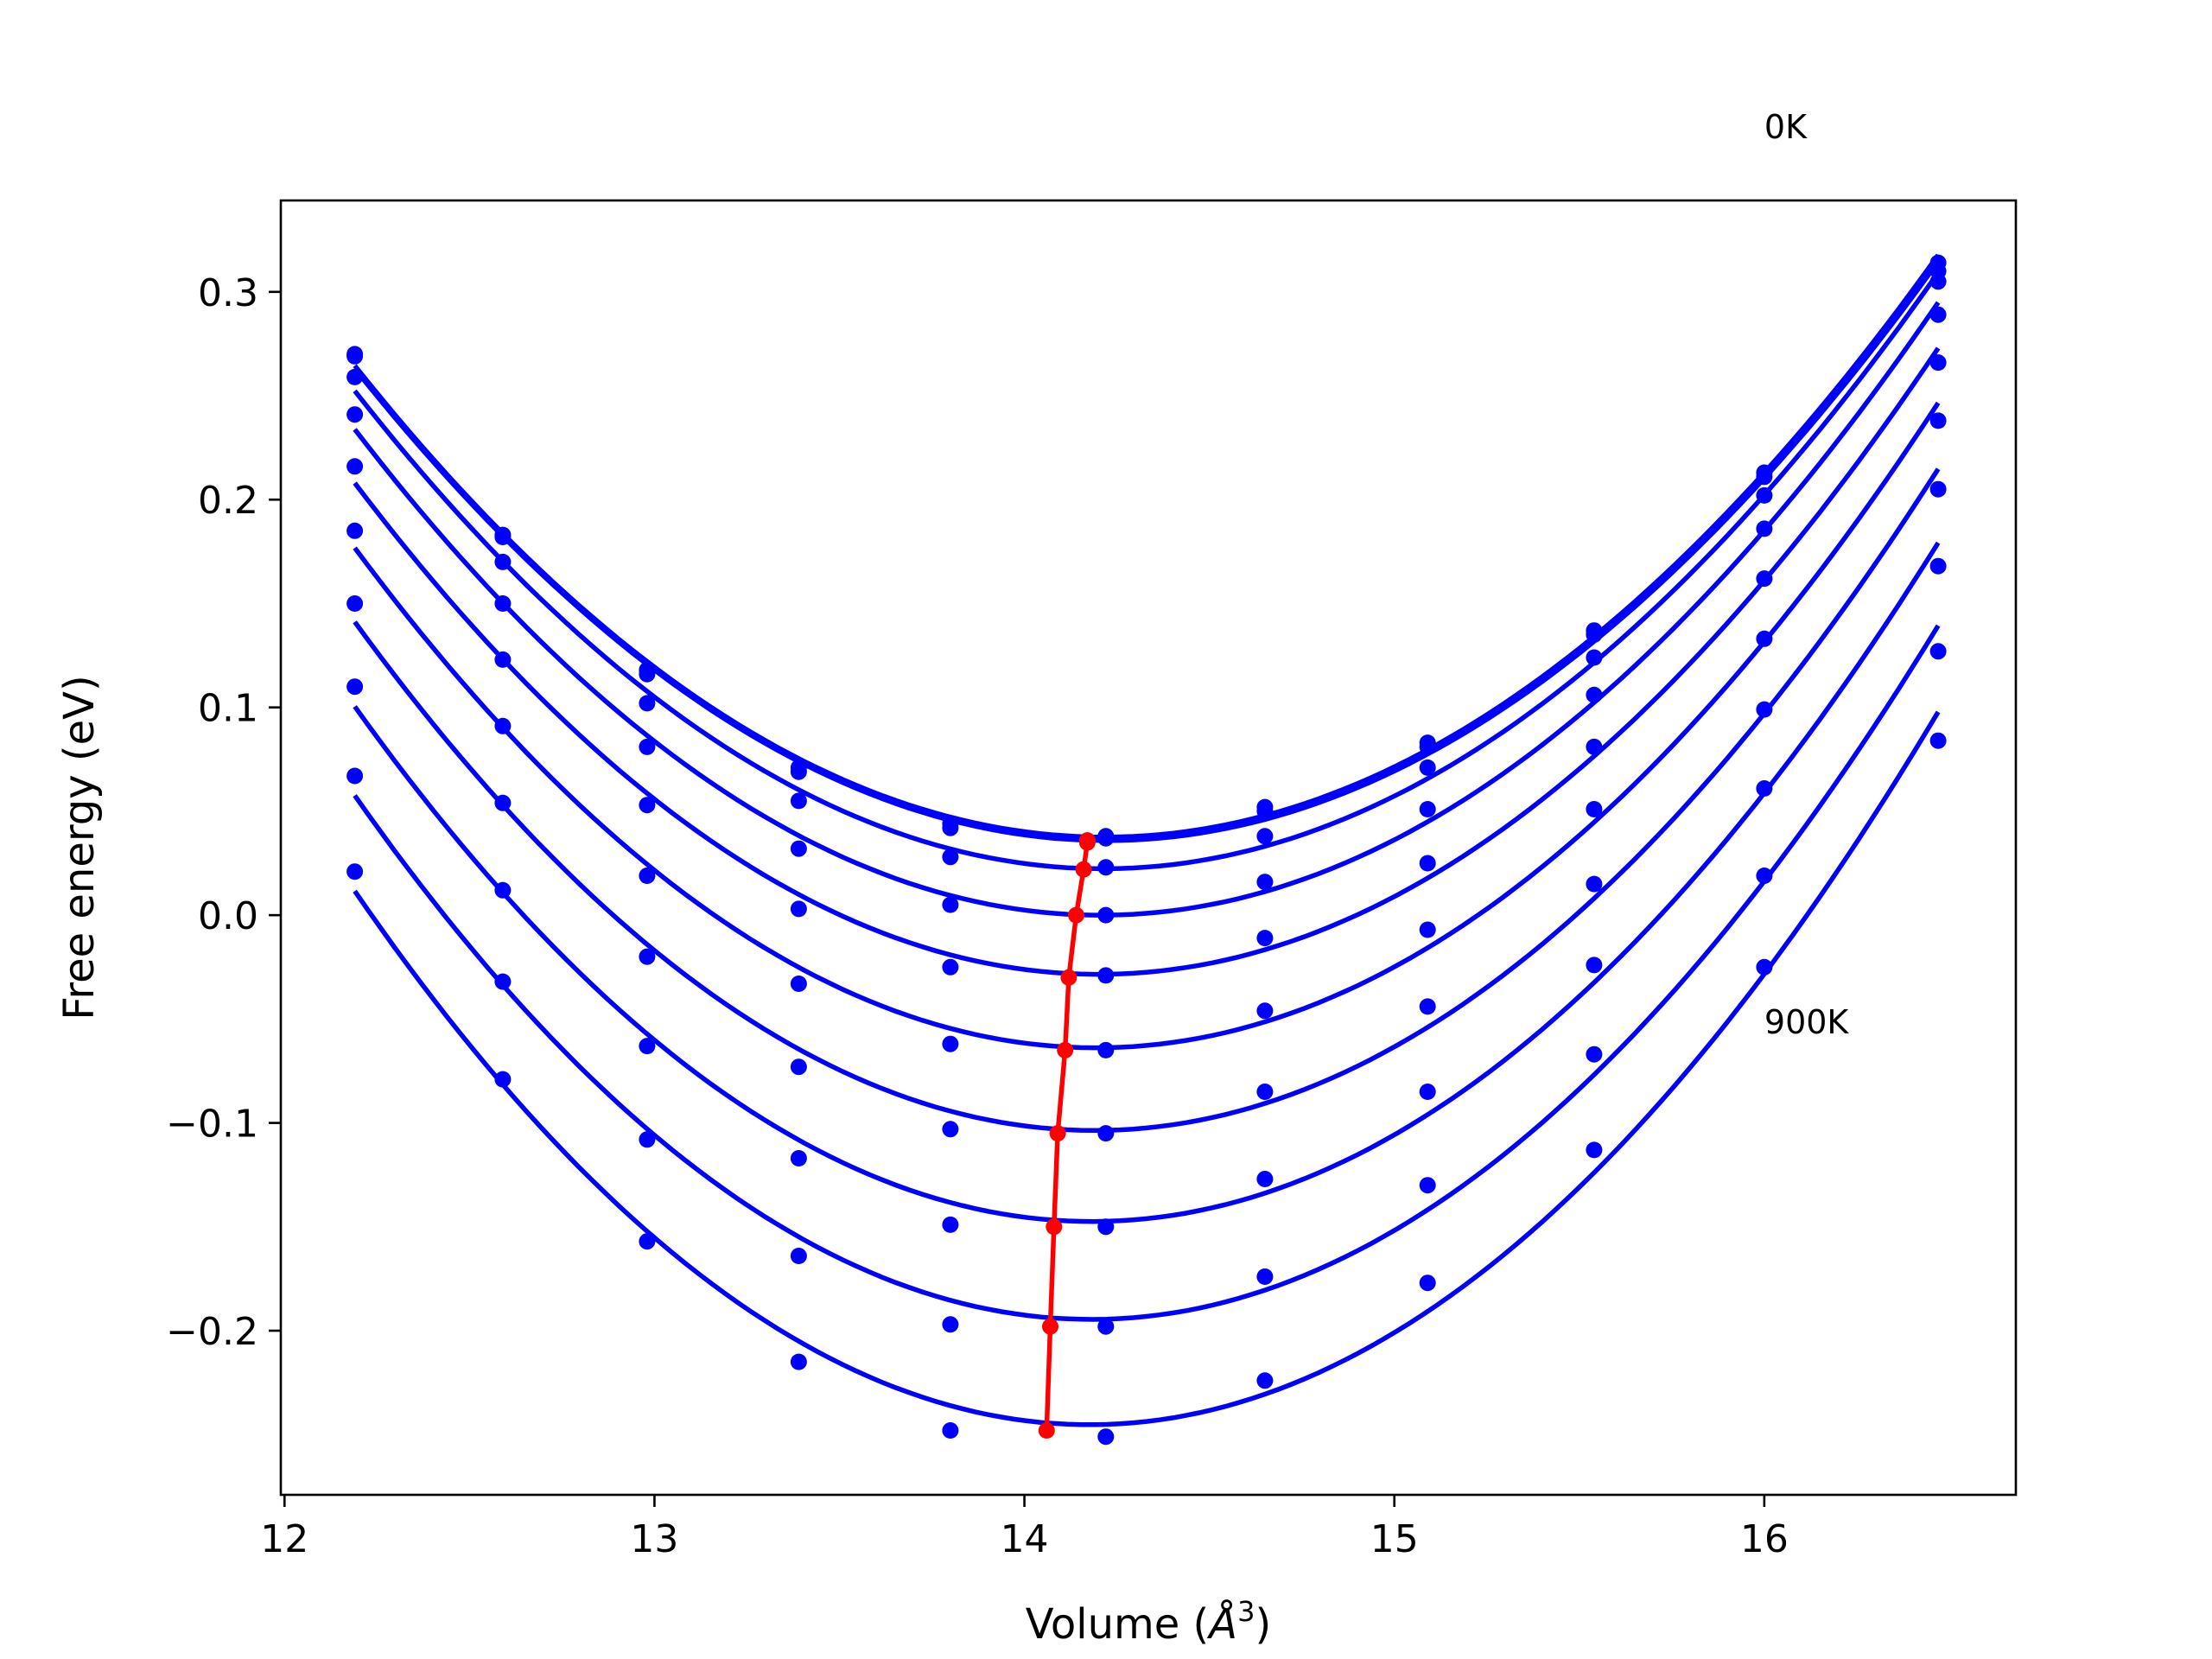 The image size is (2212, 1659). I want to click on y-tick-label-3: 0.1, so click(228, 709).